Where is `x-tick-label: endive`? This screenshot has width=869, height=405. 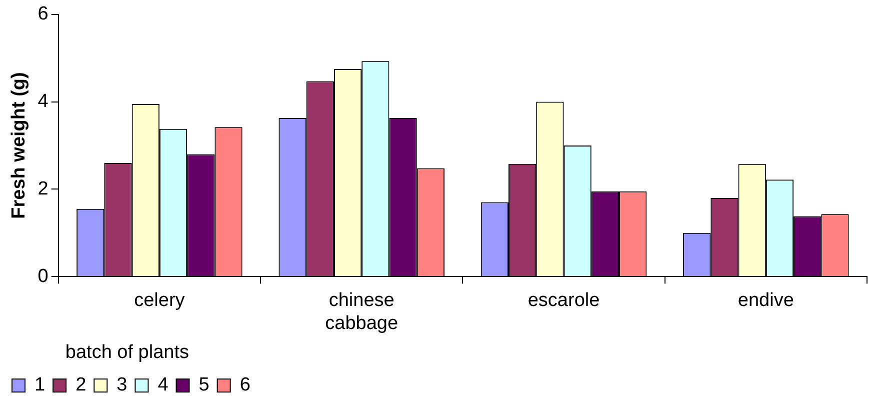
x-tick-label: endive is located at coordinates (766, 301).